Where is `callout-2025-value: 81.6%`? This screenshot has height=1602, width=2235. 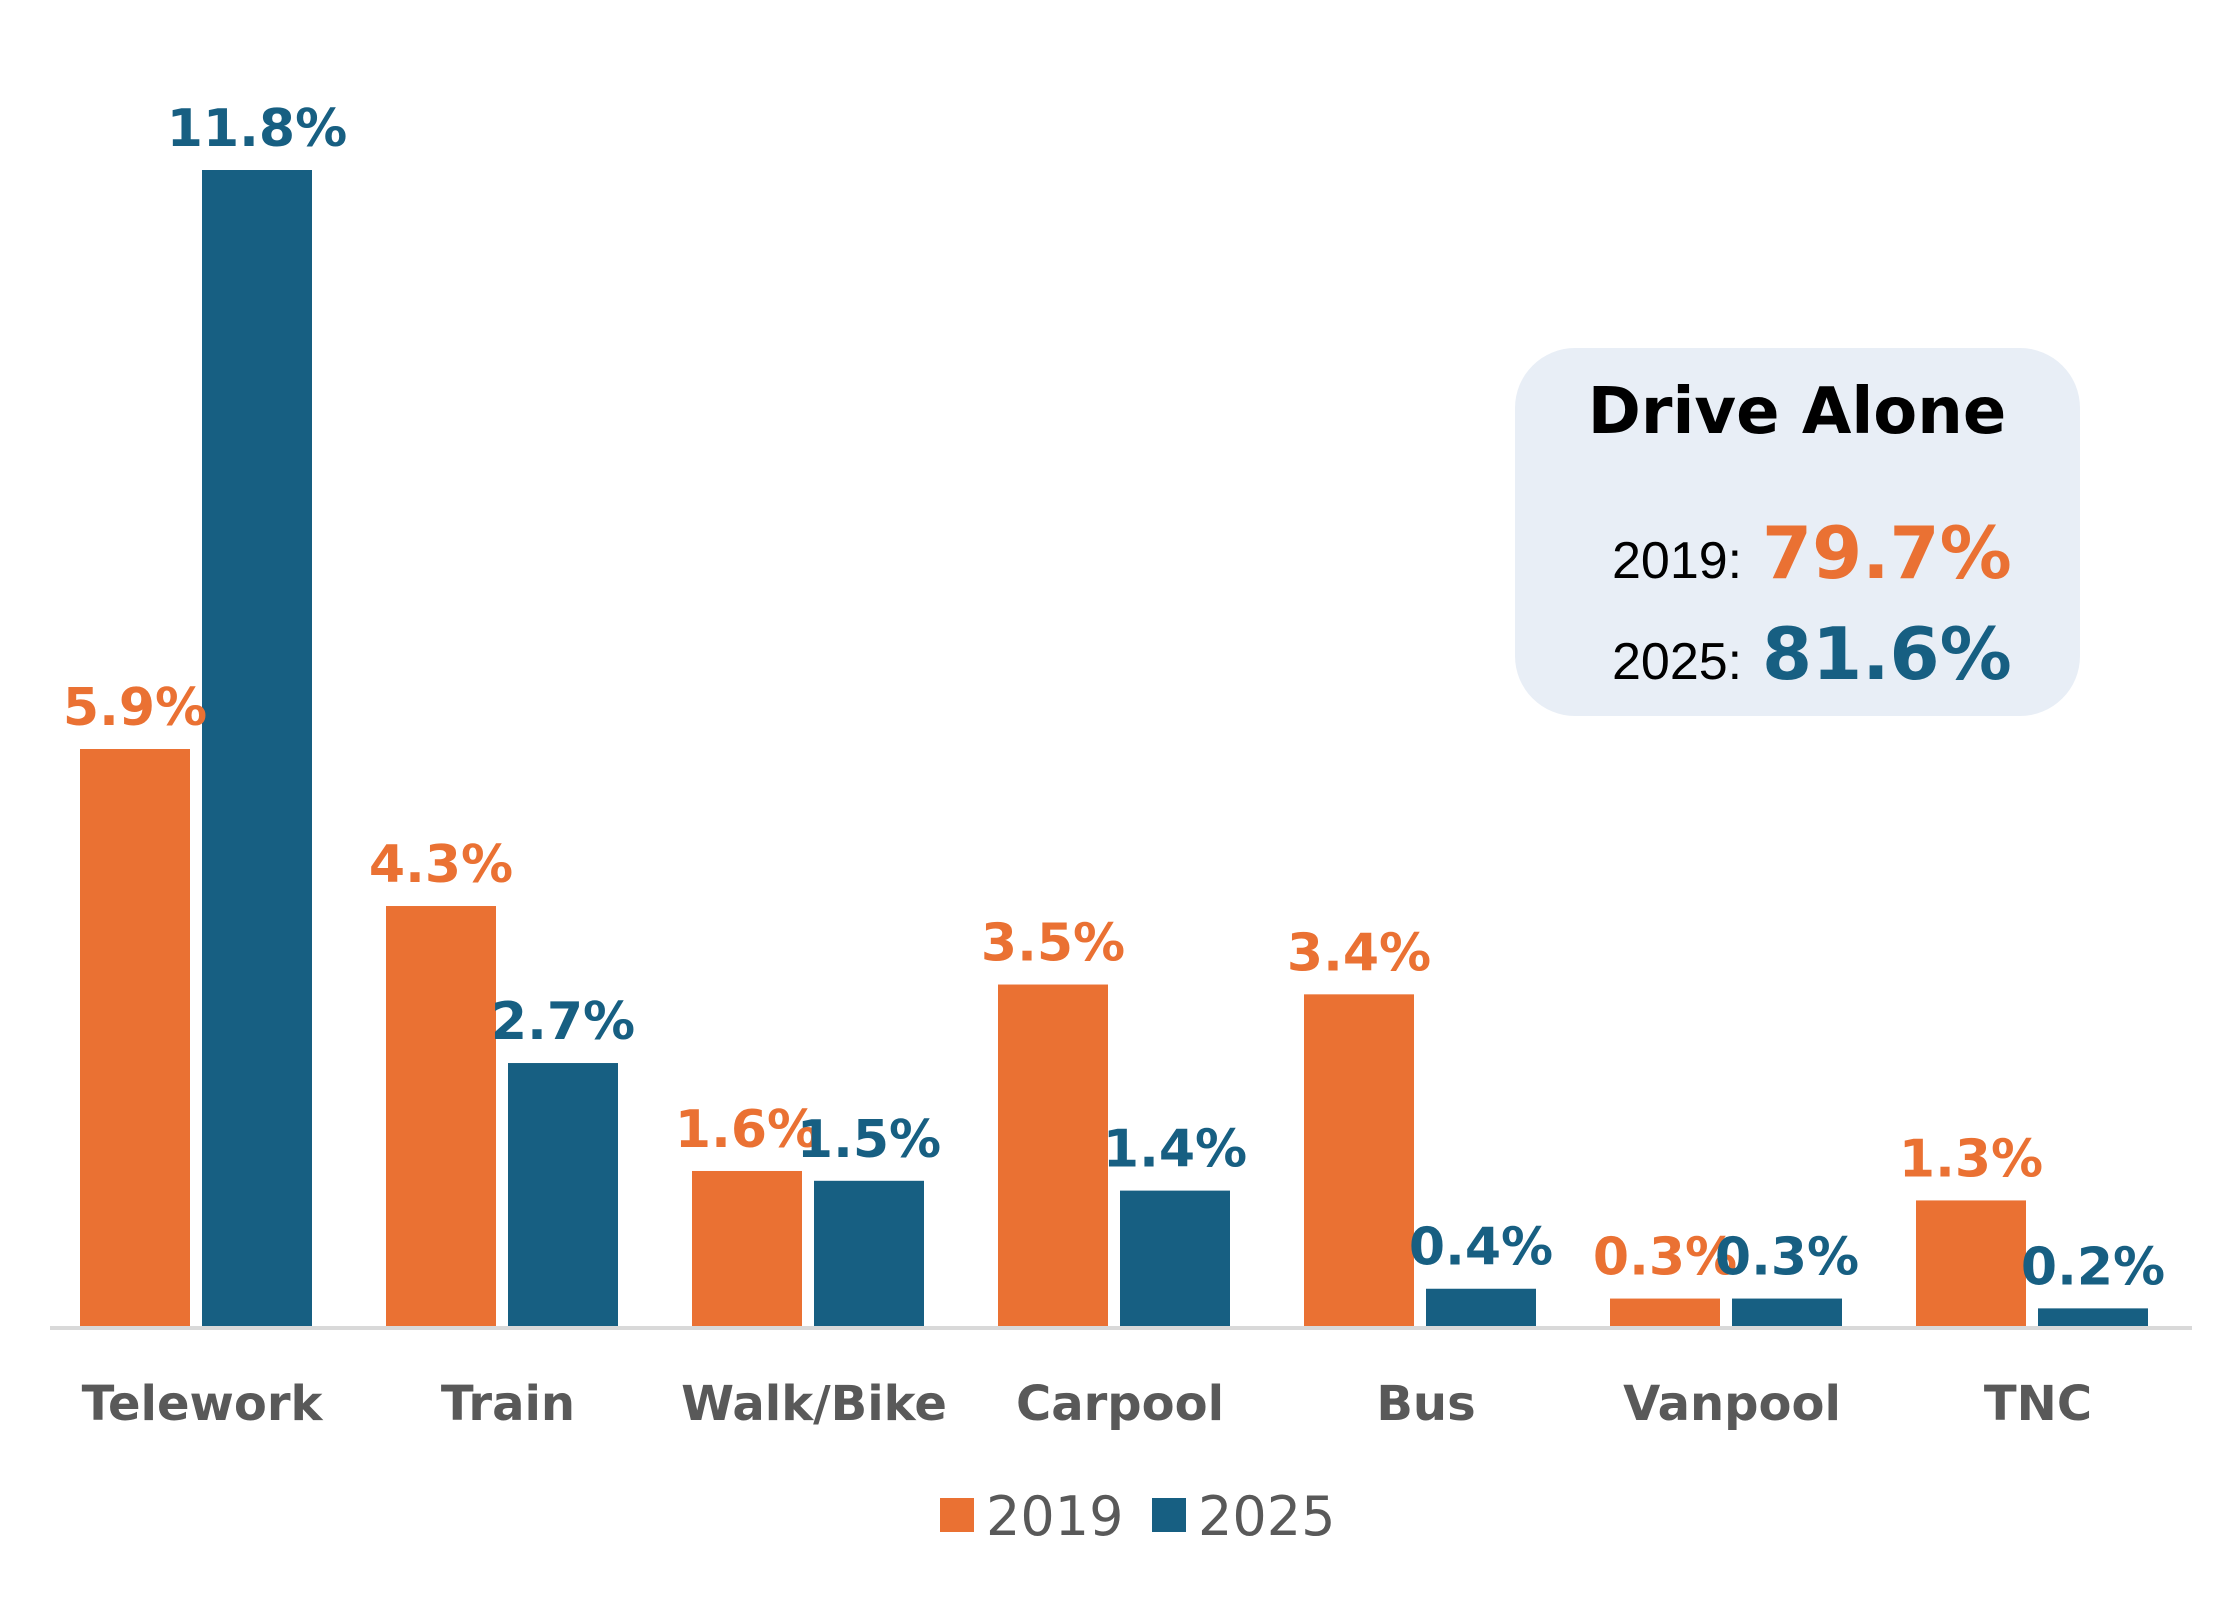
callout-2025-value: 81.6% is located at coordinates (1887, 654).